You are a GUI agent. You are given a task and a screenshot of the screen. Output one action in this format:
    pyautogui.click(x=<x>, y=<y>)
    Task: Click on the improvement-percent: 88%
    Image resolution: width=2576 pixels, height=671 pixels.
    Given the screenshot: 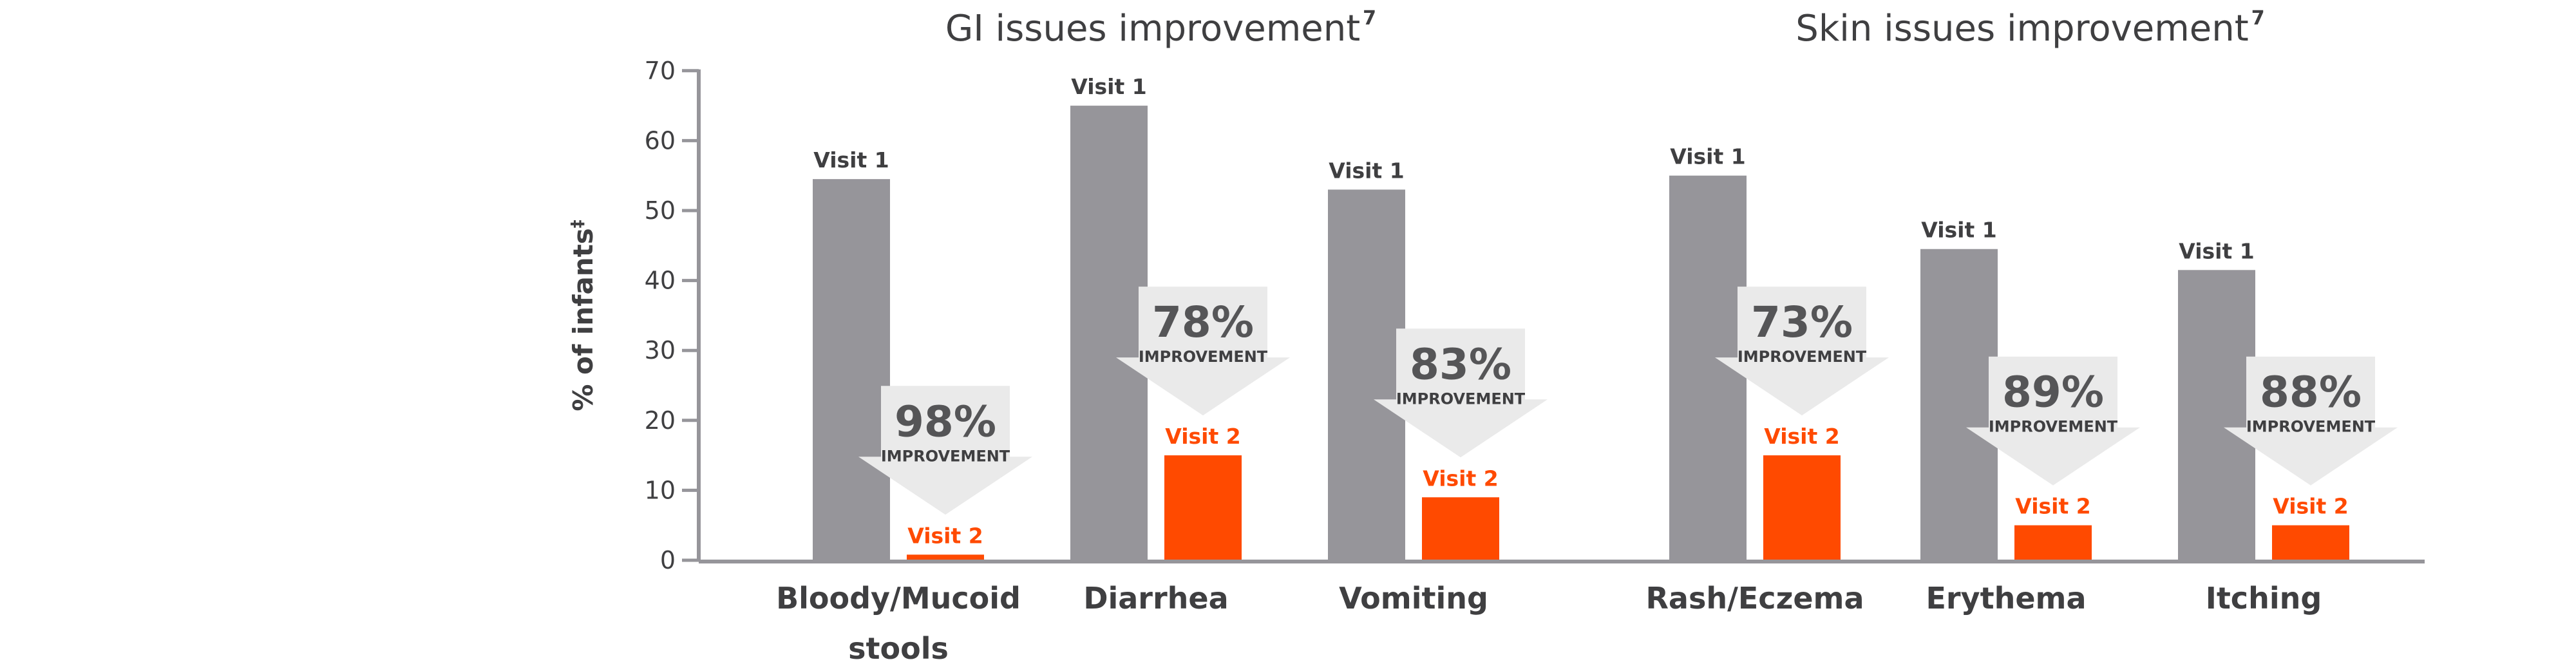 What is the action you would take?
    pyautogui.click(x=2311, y=392)
    